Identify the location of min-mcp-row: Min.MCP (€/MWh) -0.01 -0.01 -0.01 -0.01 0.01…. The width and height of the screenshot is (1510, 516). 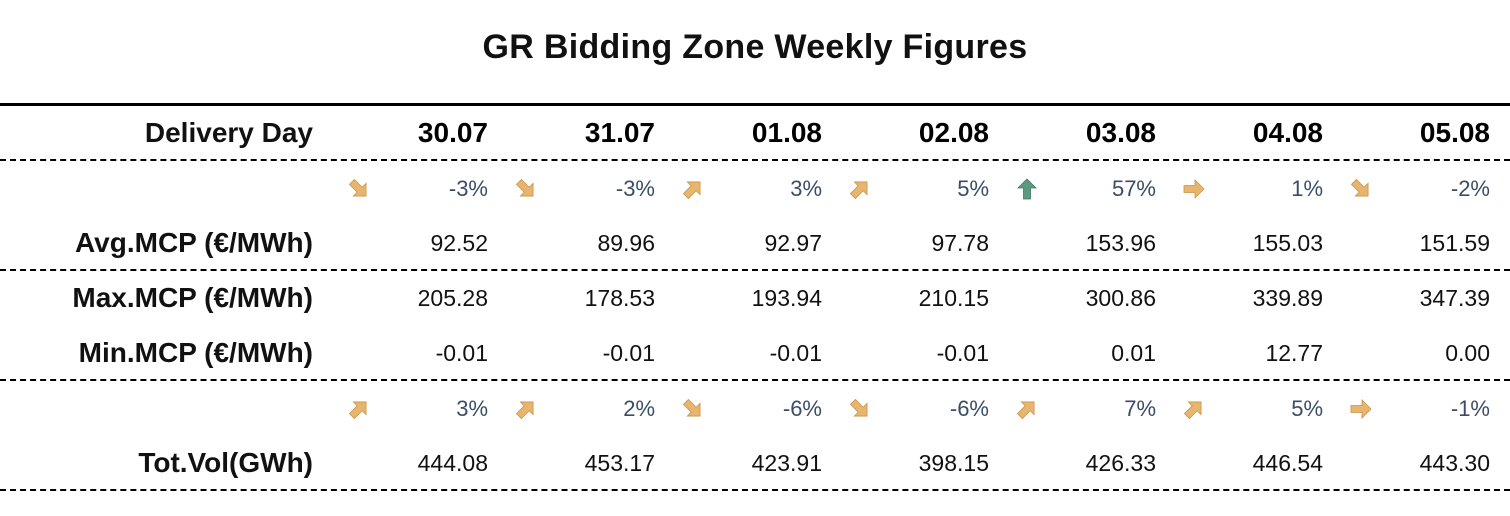
(755, 353).